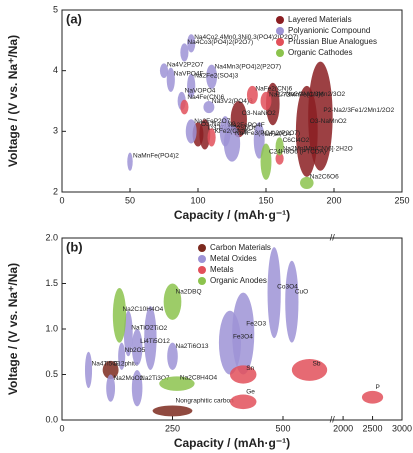  What do you see at coordinates (282, 428) in the screenshot?
I see `x-tick-label: 500` at bounding box center [282, 428].